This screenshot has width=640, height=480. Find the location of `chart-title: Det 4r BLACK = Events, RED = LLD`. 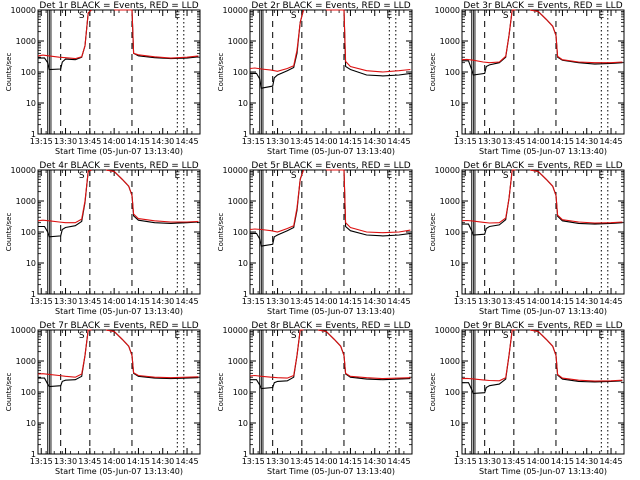

chart-title: Det 4r BLACK = Events, RED = LLD is located at coordinates (118, 166).